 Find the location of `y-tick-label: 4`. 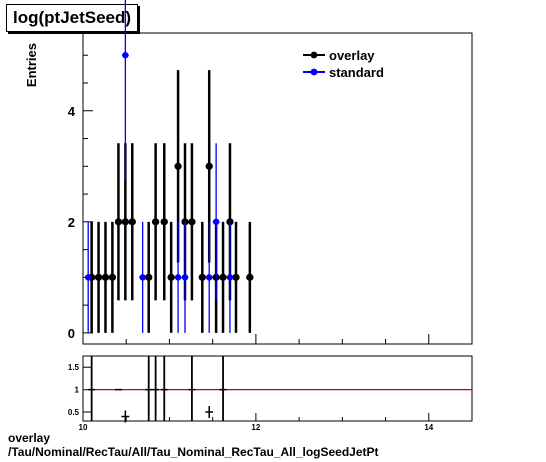

y-tick-label: 4 is located at coordinates (72, 111).